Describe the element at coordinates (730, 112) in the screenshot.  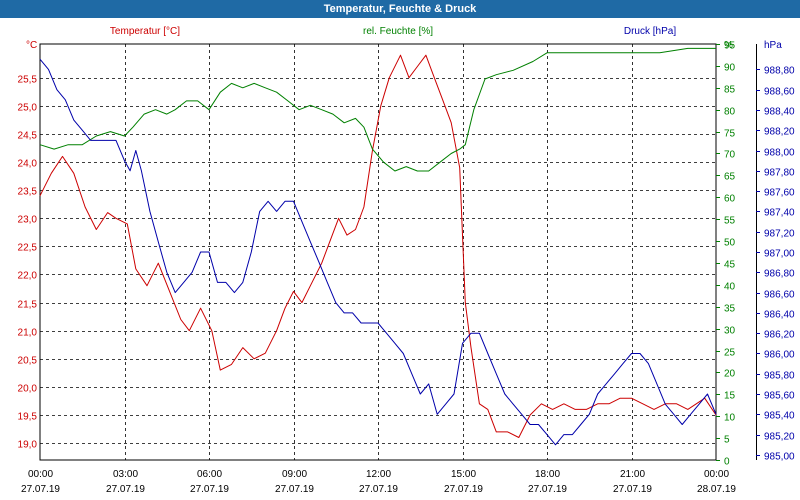
I see `hum-tick-label: 80` at that location.